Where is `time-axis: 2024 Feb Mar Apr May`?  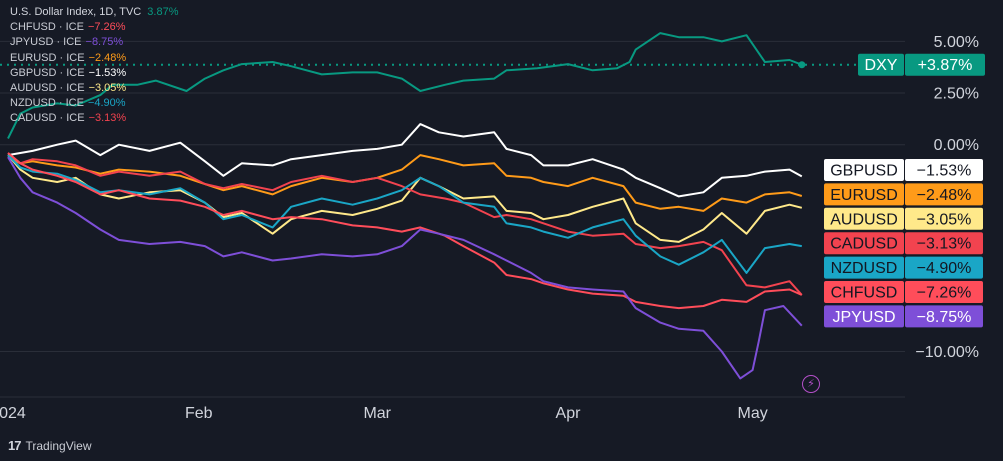 time-axis: 2024 Feb Mar Apr May is located at coordinates (384, 413).